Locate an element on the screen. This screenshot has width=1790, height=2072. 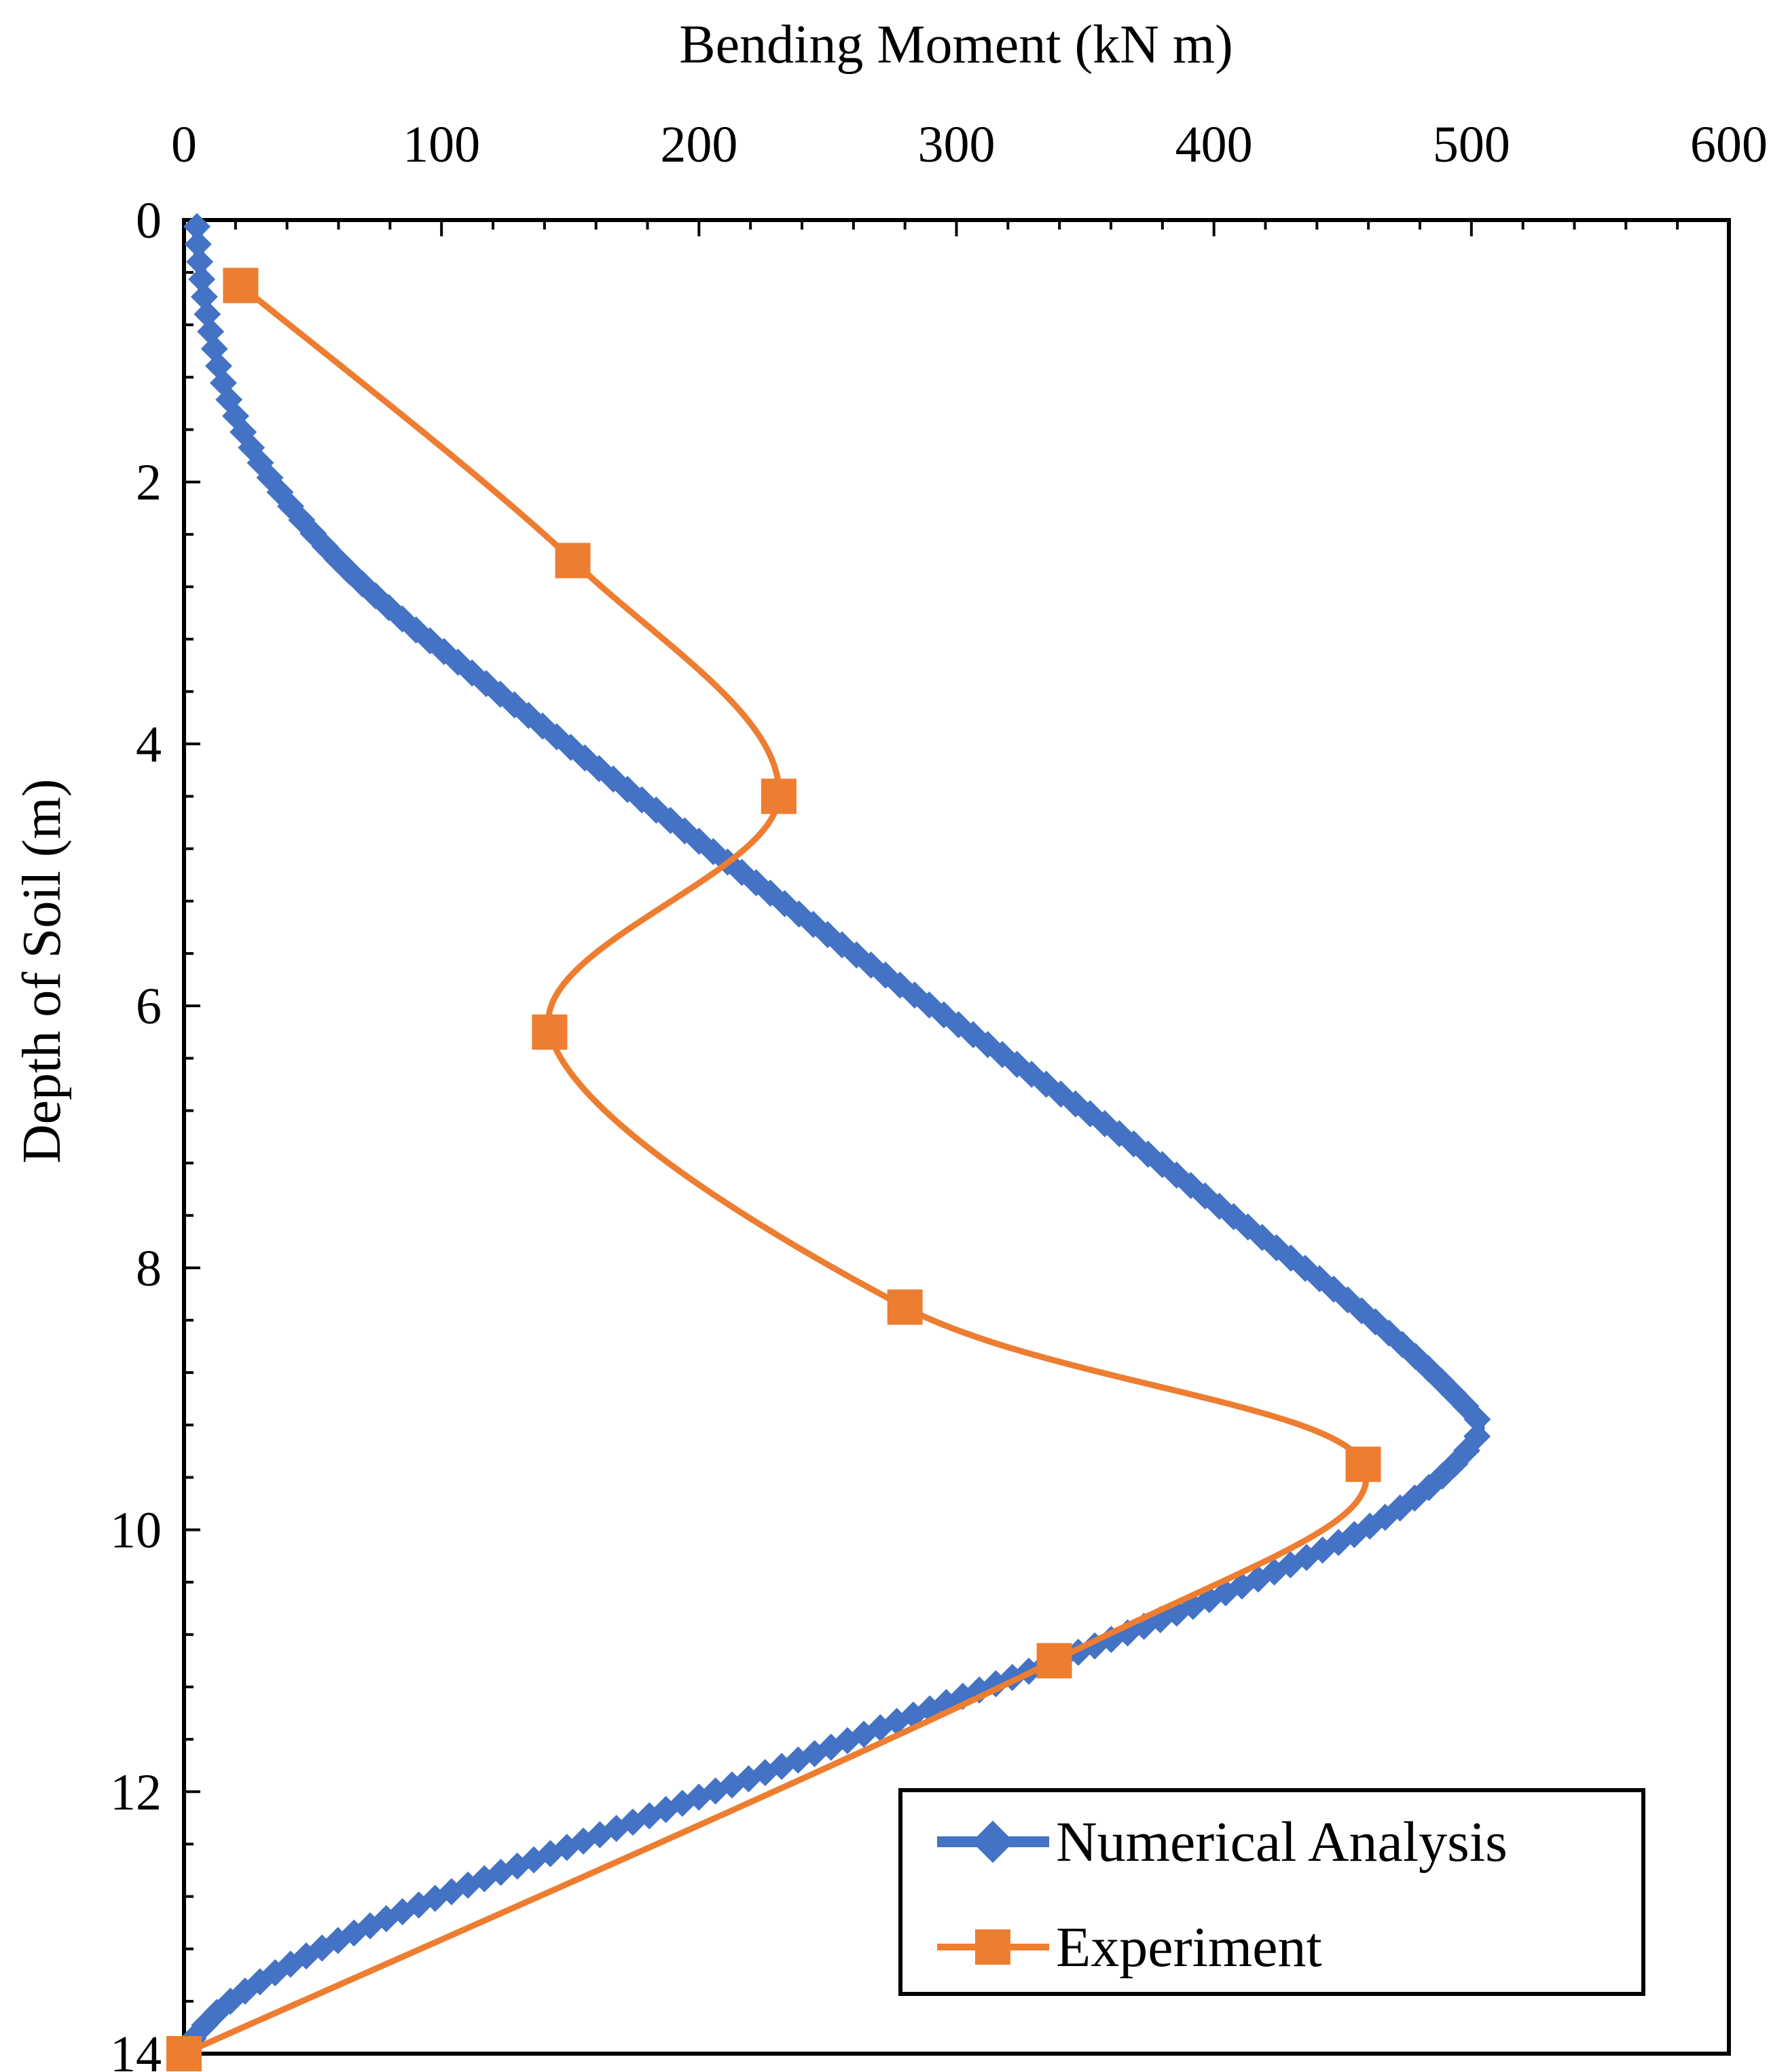
y-tick-label: 6 is located at coordinates (149, 1007).